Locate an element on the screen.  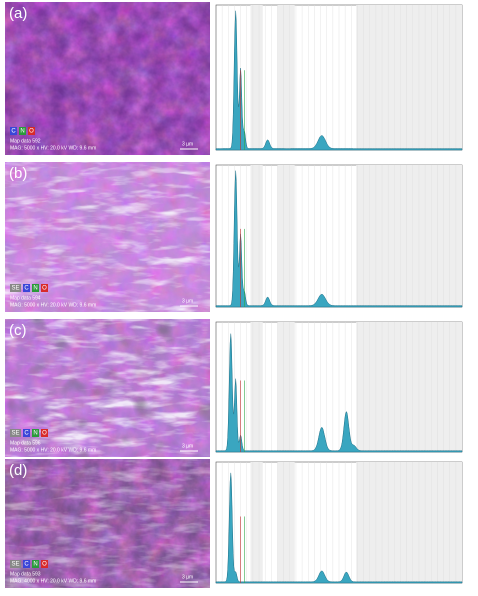
panel-label: (b) is located at coordinates (18, 173).